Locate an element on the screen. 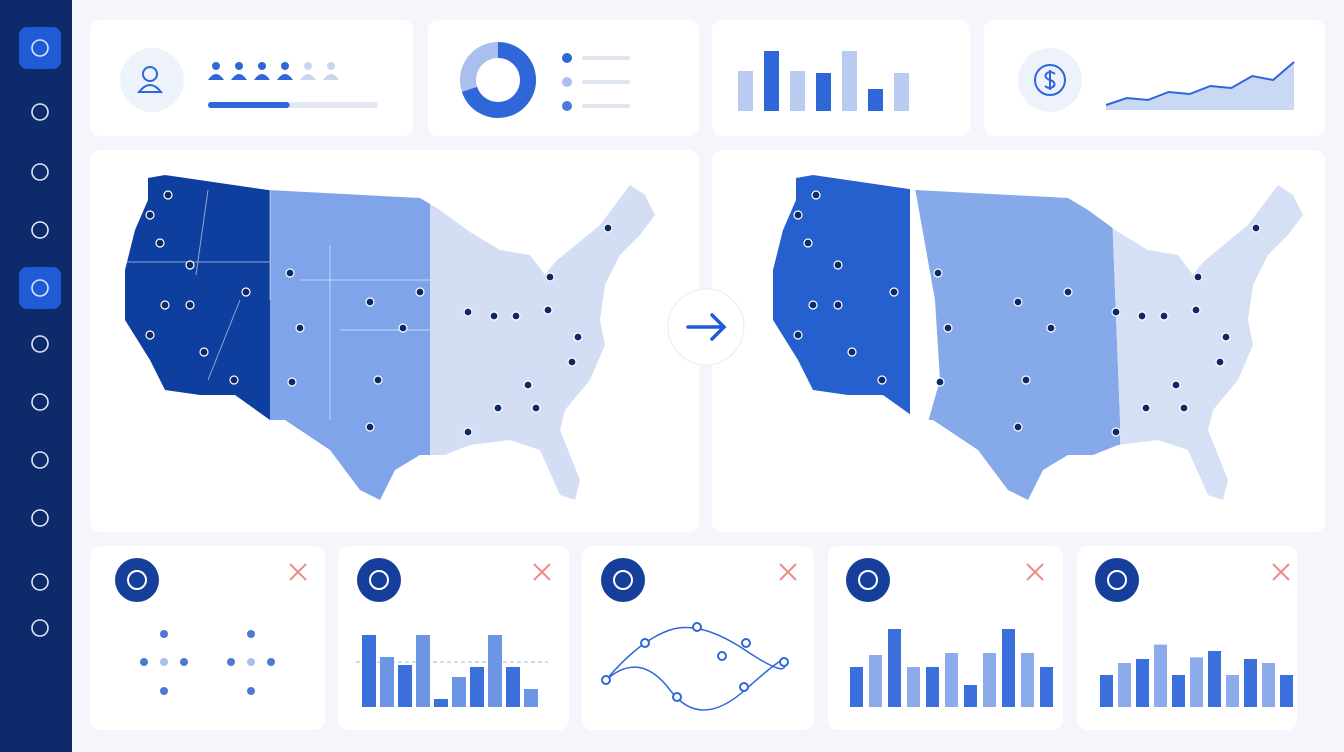  route-pins is located at coordinates (695, 662).